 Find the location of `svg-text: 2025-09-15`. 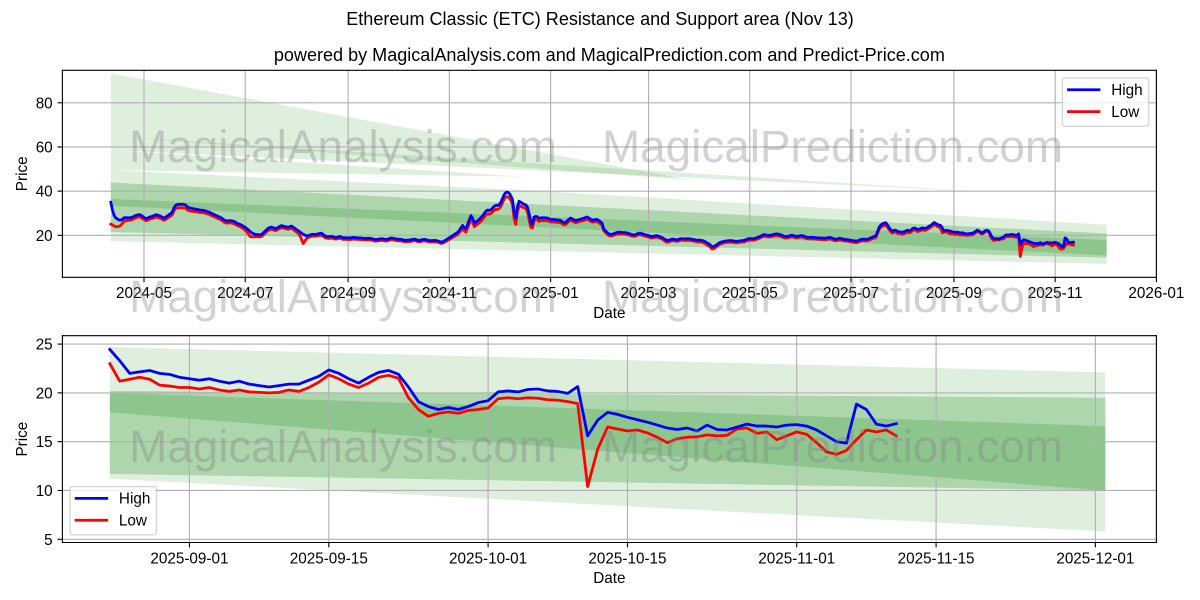

svg-text: 2025-09-15 is located at coordinates (329, 558).